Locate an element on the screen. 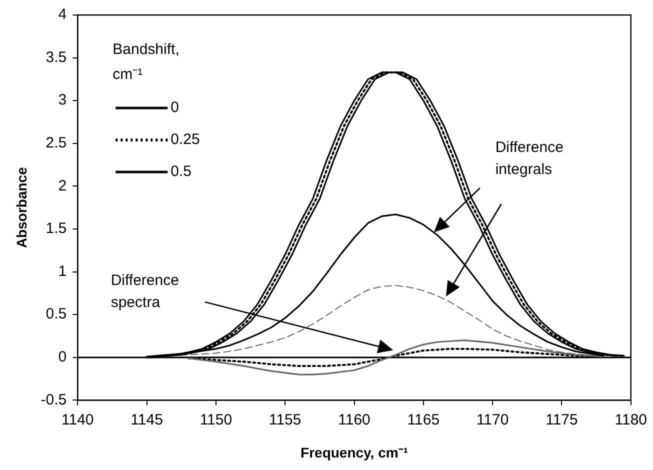  x-tick-label: 1180 is located at coordinates (631, 419).